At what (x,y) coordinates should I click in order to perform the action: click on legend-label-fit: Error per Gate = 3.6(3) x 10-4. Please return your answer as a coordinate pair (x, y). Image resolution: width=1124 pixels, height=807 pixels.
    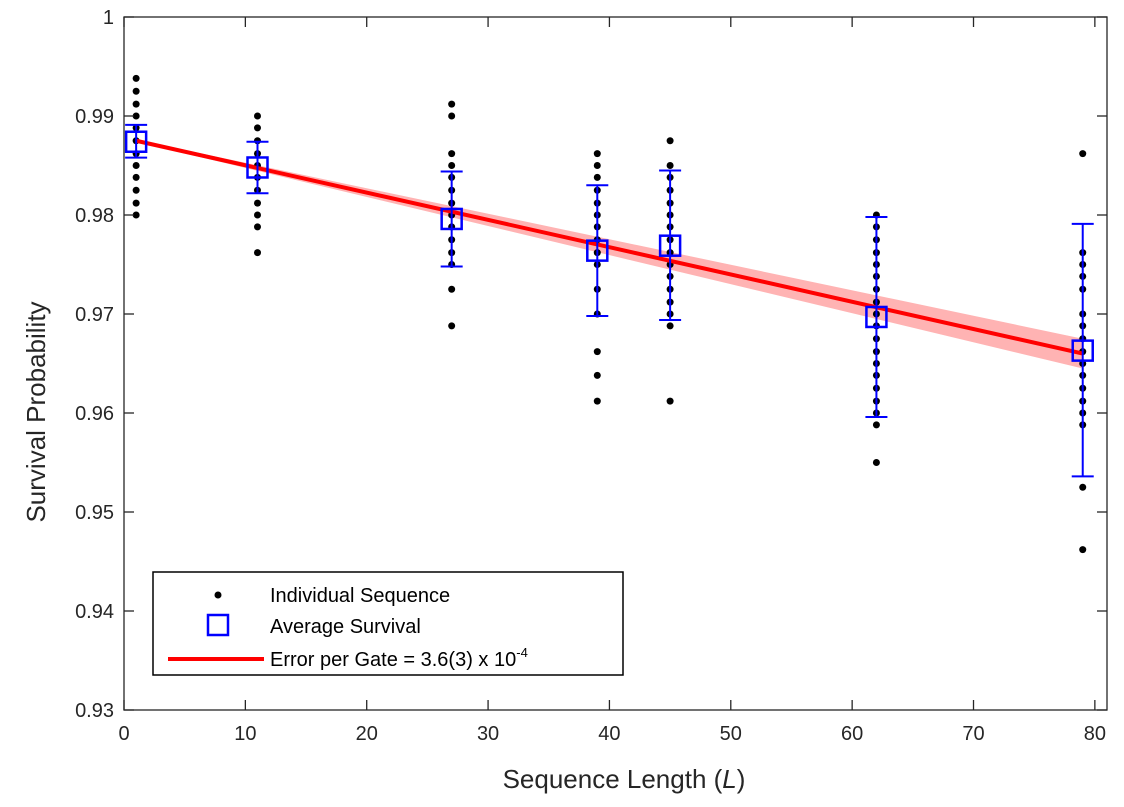
    Looking at the image, I should click on (399, 658).